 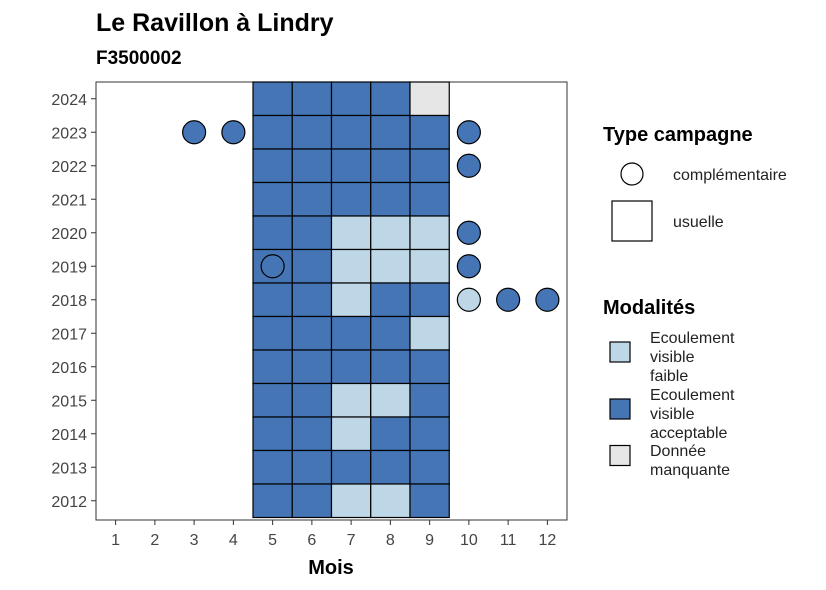 What do you see at coordinates (730, 175) in the screenshot?
I see `legend-type-label-complementaire: complémentaire` at bounding box center [730, 175].